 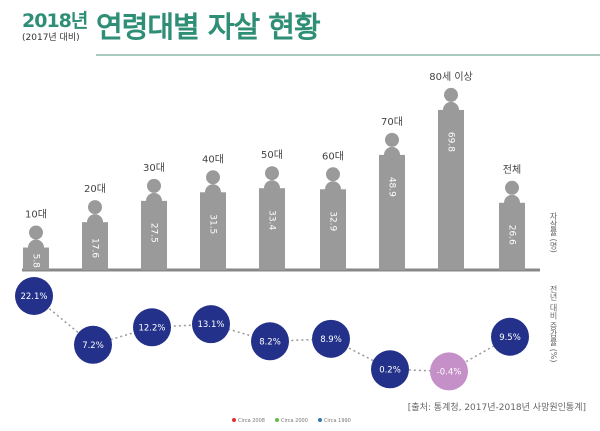 What do you see at coordinates (333, 221) in the screenshot?
I see `bar-value-label: 32.9` at bounding box center [333, 221].